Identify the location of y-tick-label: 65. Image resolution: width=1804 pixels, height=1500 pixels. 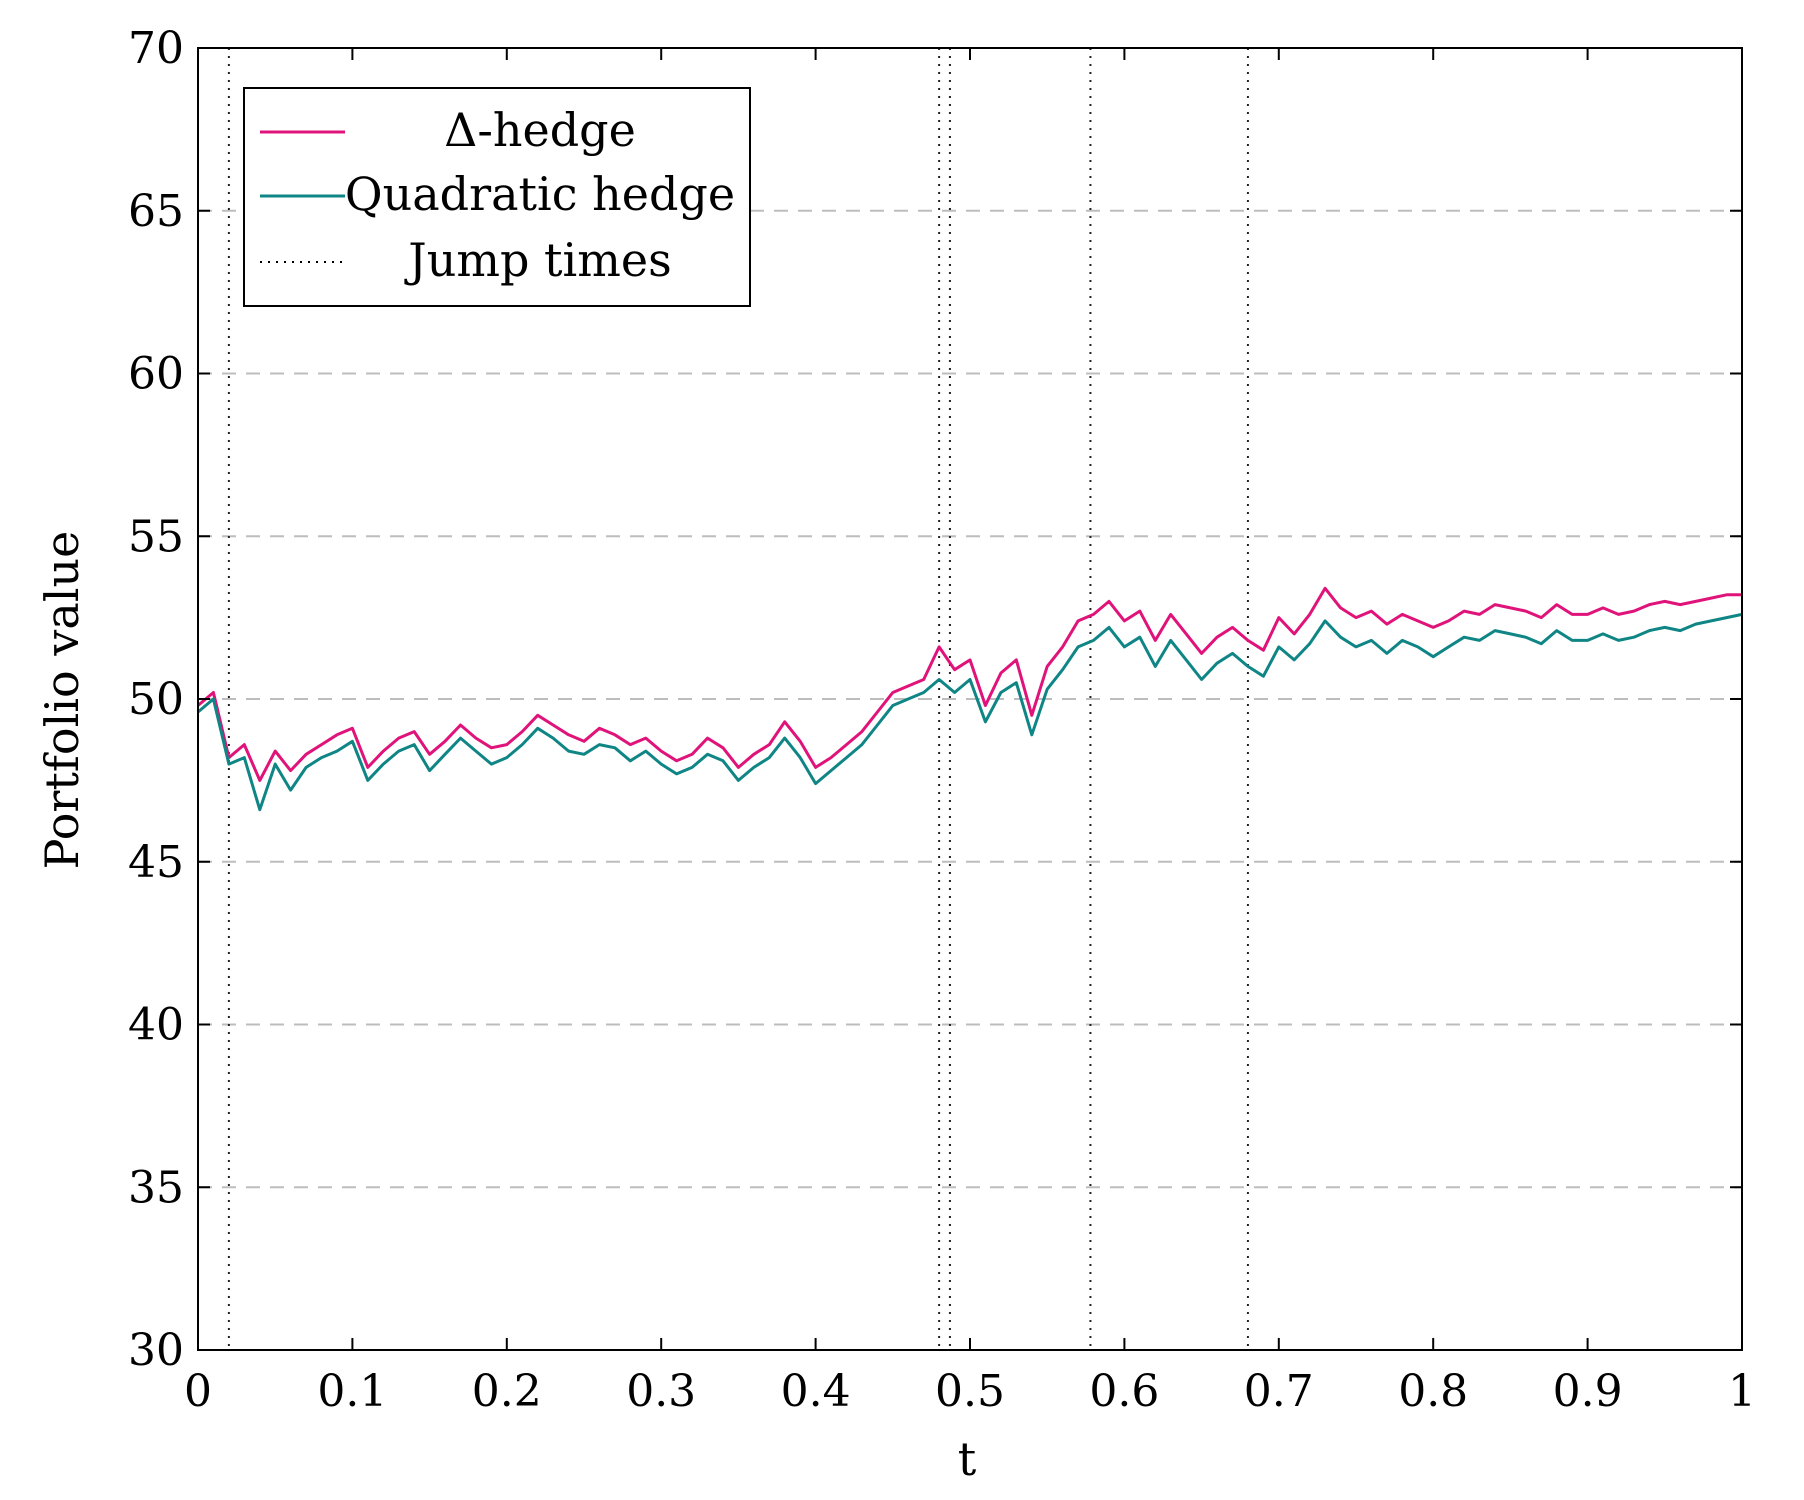
(156, 211).